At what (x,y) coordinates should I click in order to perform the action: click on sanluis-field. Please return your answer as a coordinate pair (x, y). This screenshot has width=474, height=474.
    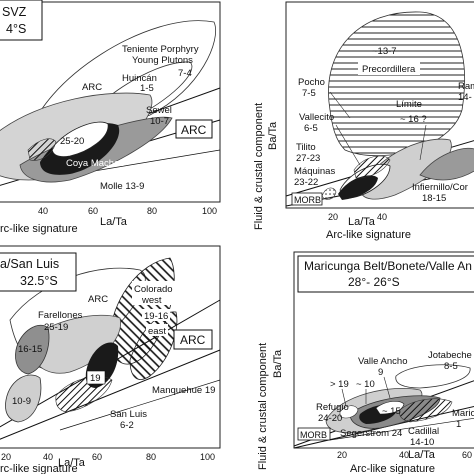
    Looking at the image, I should click on (84, 394).